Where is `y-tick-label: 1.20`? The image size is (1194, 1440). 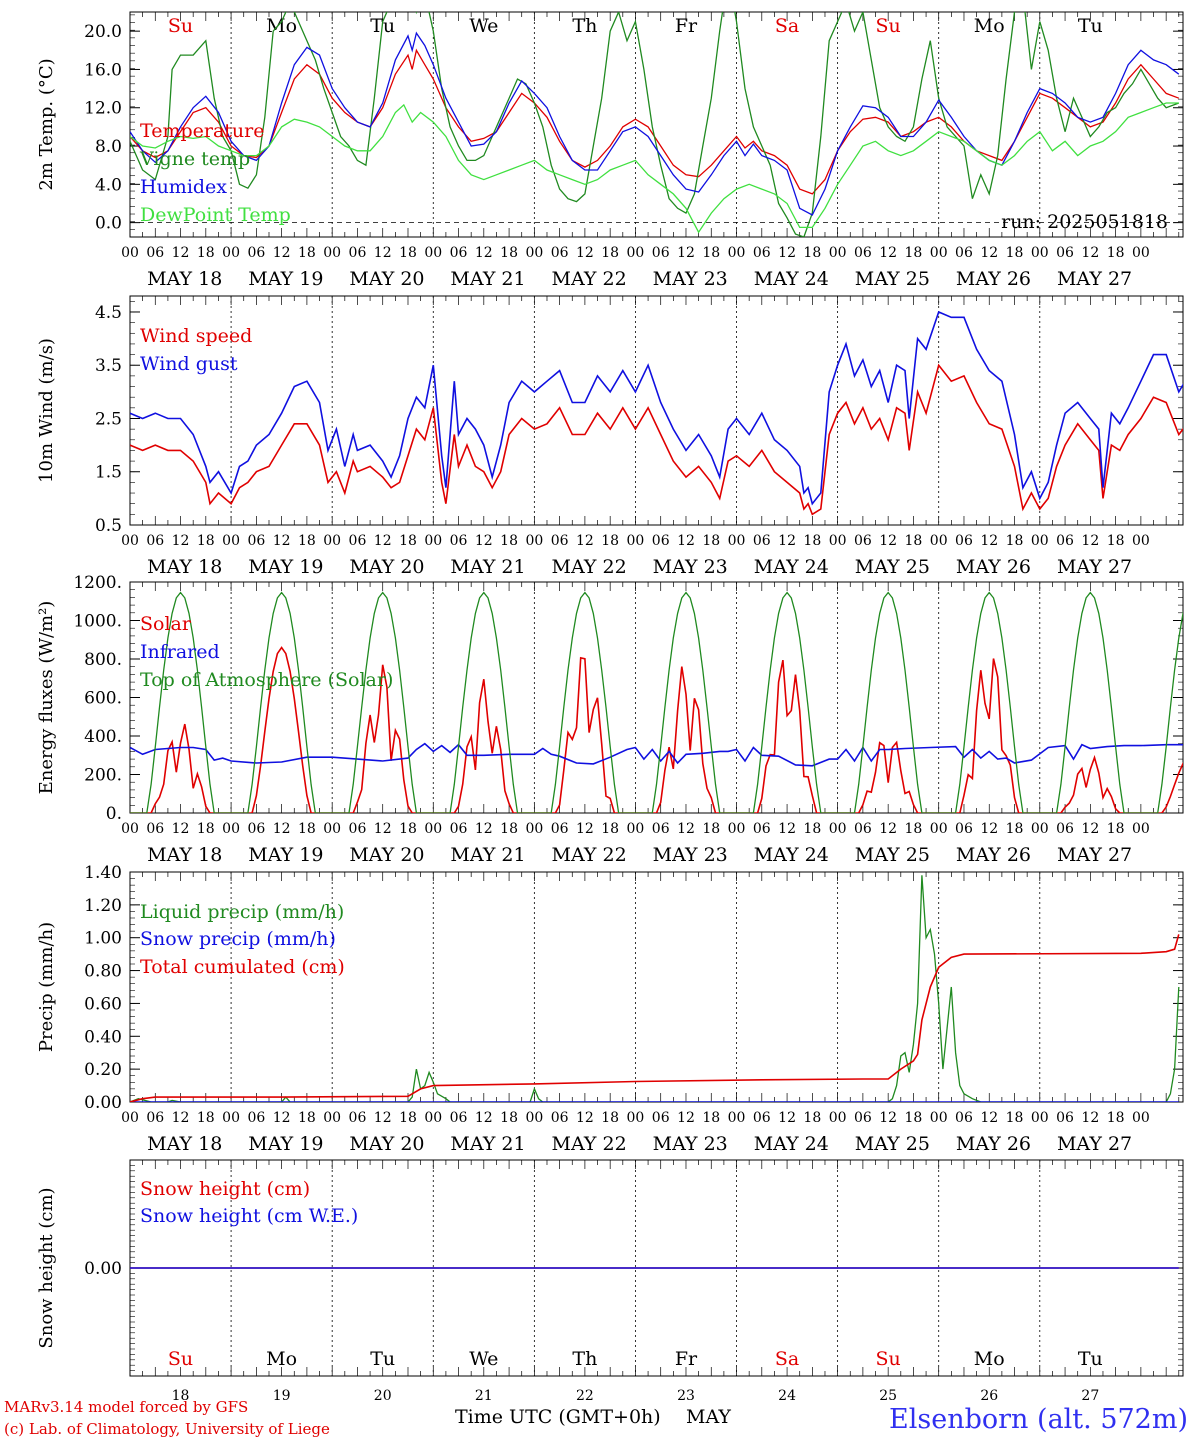
y-tick-label: 1.20 is located at coordinates (103, 906).